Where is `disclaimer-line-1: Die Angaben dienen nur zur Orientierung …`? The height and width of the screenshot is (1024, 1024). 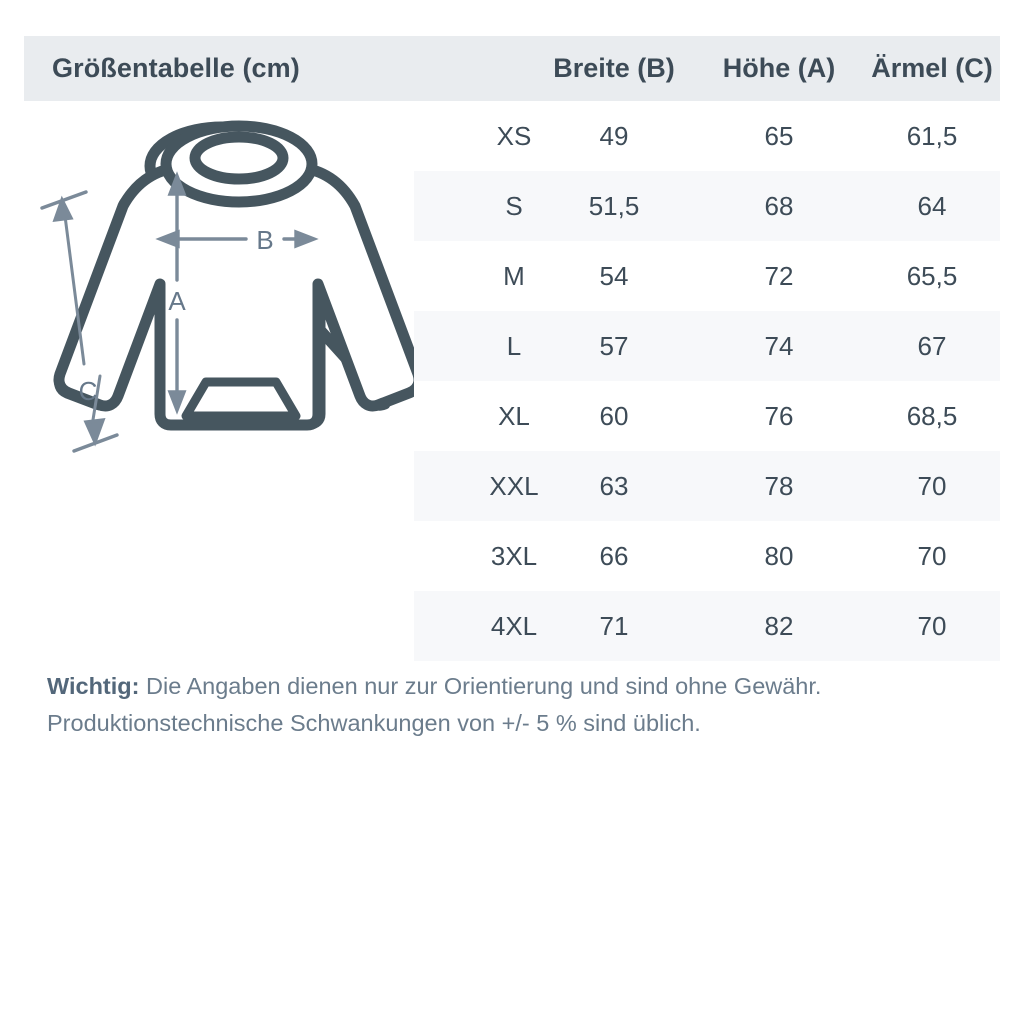 disclaimer-line-1: Die Angaben dienen nur zur Orientierung … is located at coordinates (480, 686).